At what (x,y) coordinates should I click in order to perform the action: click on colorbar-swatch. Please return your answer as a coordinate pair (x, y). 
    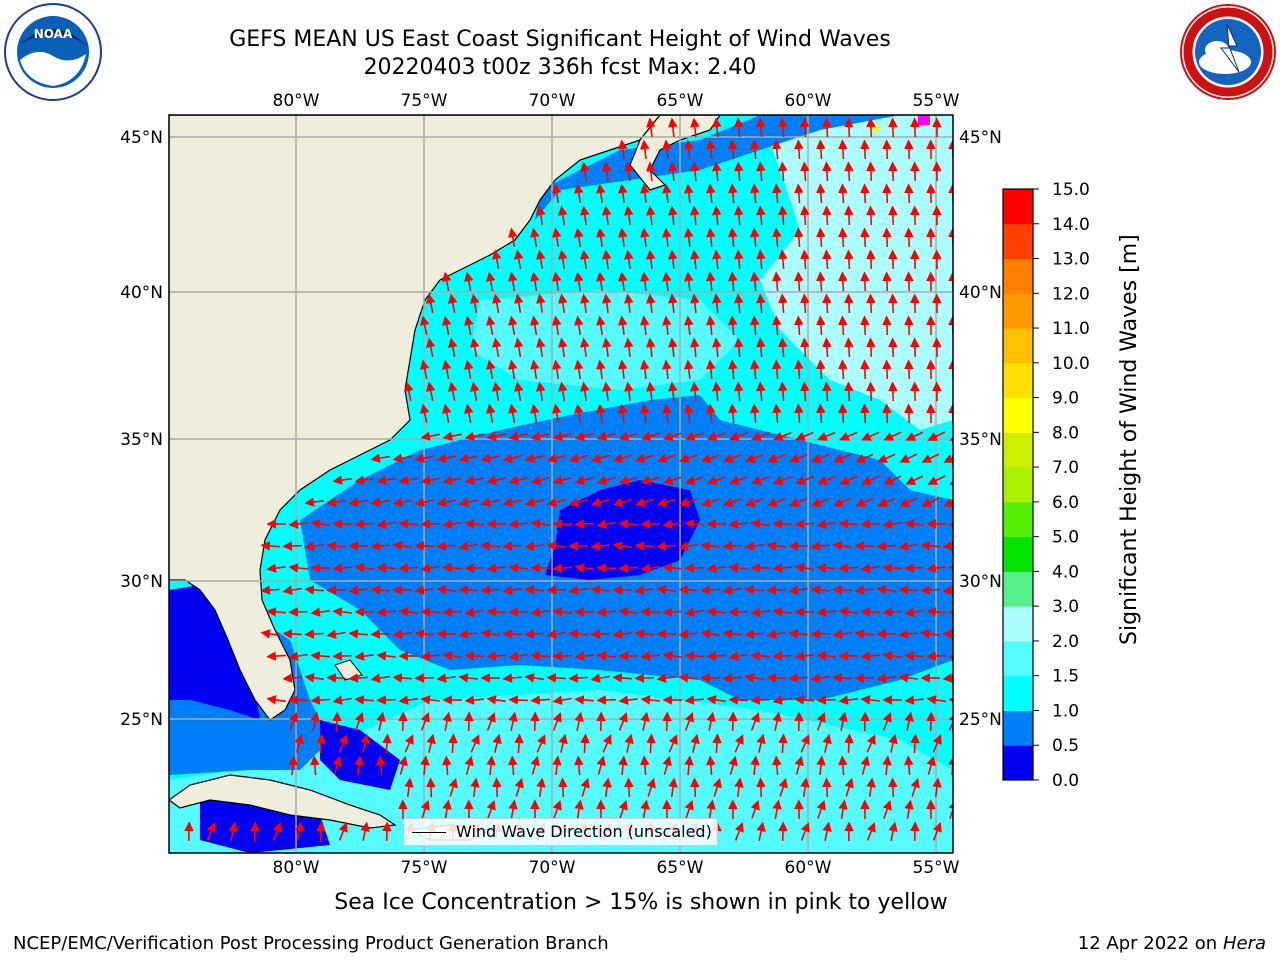
    Looking at the image, I should click on (1018, 241).